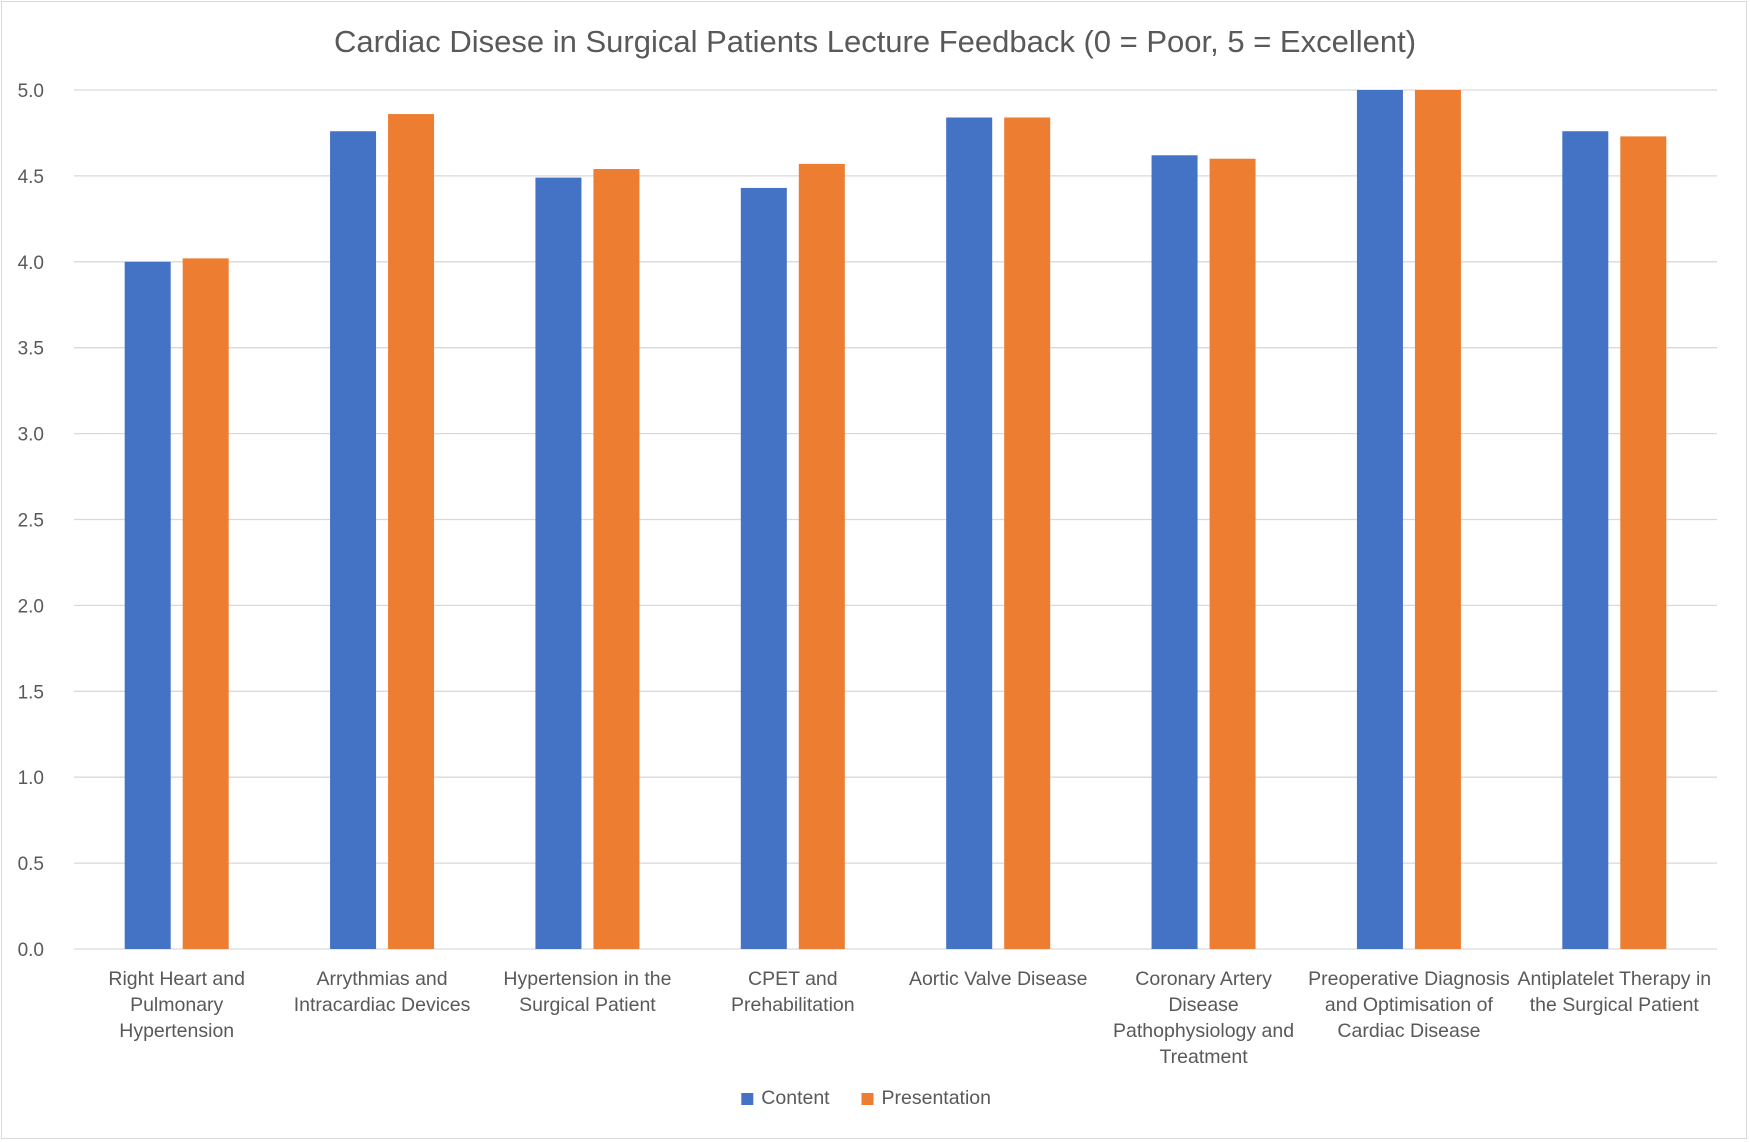 Image resolution: width=1750 pixels, height=1142 pixels. I want to click on legend-label-presentation: Presentation, so click(937, 1098).